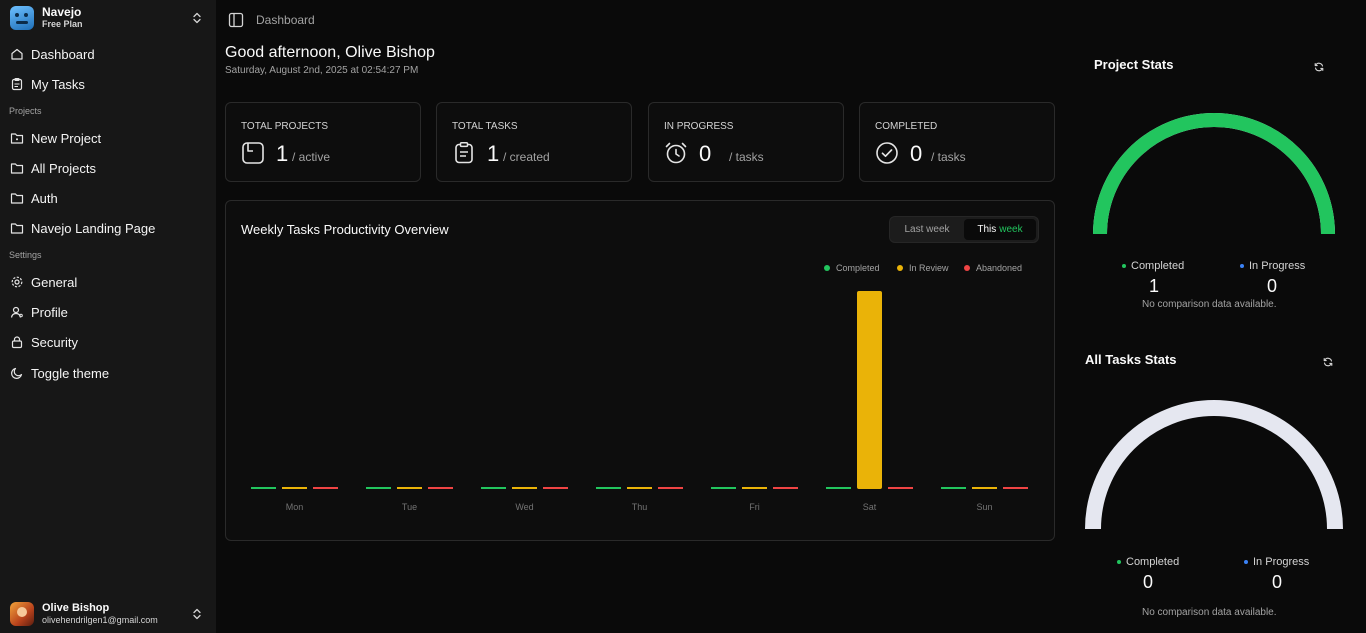 Image resolution: width=1366 pixels, height=633 pixels. I want to click on sidebar-item-navejo-landing-page: Navejo Landing Page, so click(108, 228).